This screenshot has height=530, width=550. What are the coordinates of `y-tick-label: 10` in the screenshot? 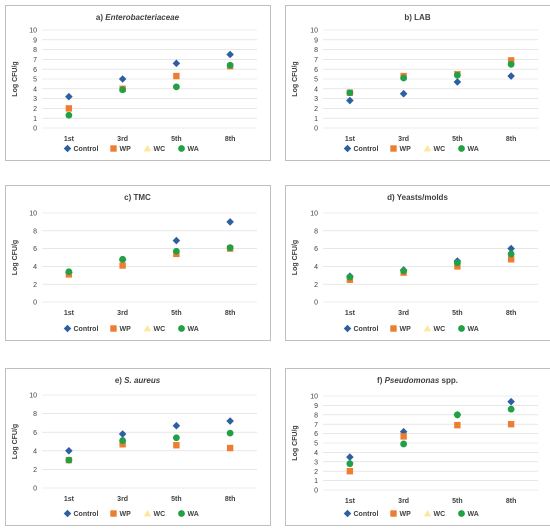 It's located at (314, 397).